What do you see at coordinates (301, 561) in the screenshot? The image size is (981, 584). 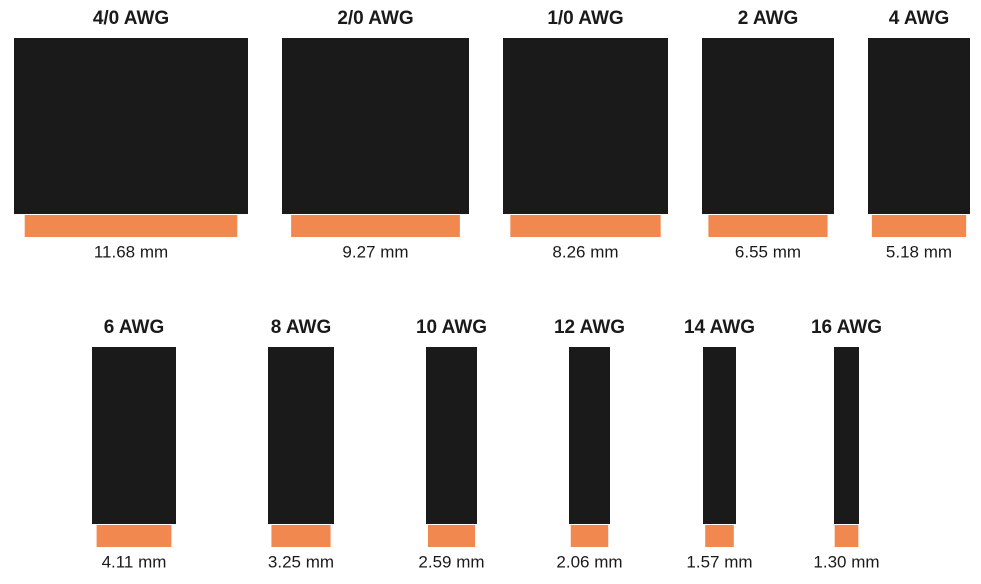 I see `diameter-label: 3.25 mm` at bounding box center [301, 561].